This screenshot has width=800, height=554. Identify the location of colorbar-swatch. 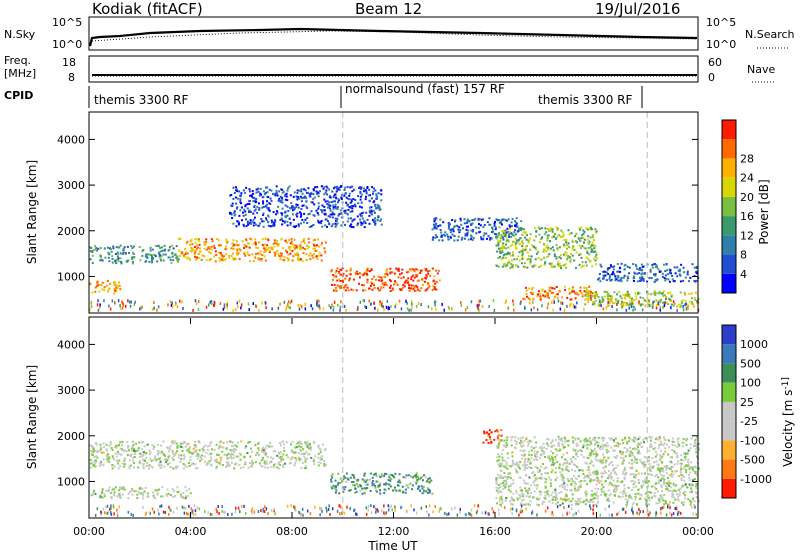
(729, 245).